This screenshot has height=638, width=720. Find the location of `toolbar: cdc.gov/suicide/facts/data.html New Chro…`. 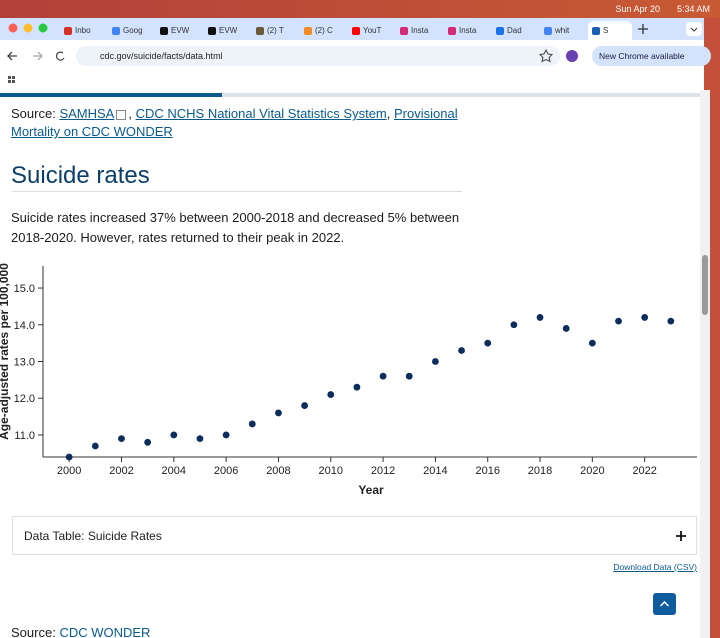

toolbar: cdc.gov/suicide/facts/data.html New Chro… is located at coordinates (355, 65).